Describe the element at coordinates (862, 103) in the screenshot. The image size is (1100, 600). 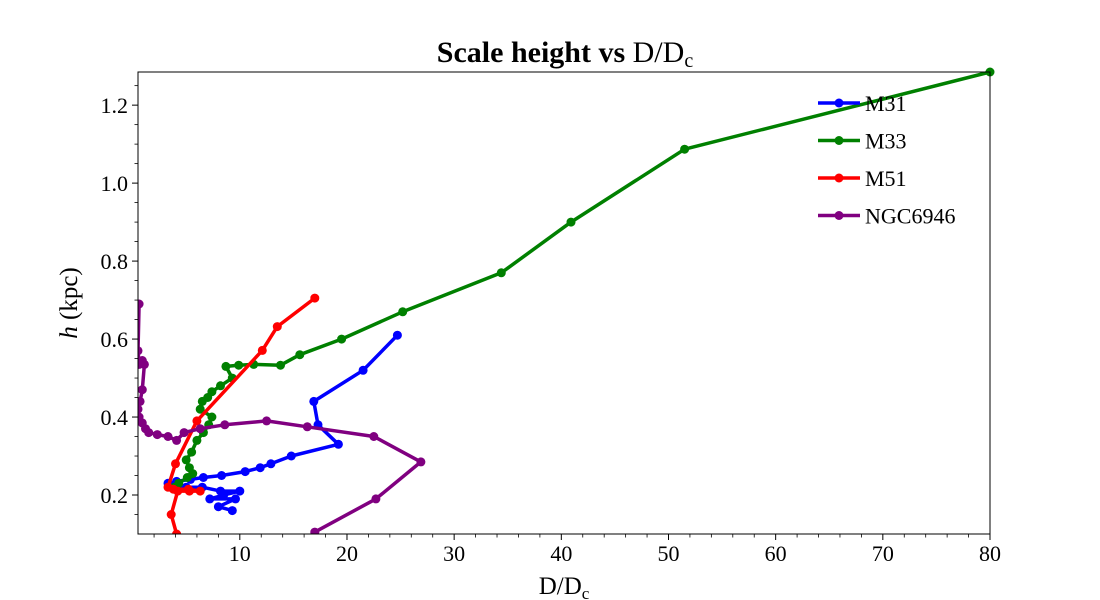
I see `legend-entry-m31: M31` at that location.